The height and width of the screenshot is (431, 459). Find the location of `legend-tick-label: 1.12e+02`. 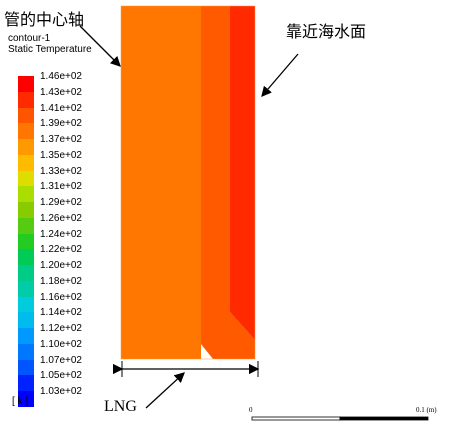

legend-tick-label: 1.12e+02 is located at coordinates (61, 328).